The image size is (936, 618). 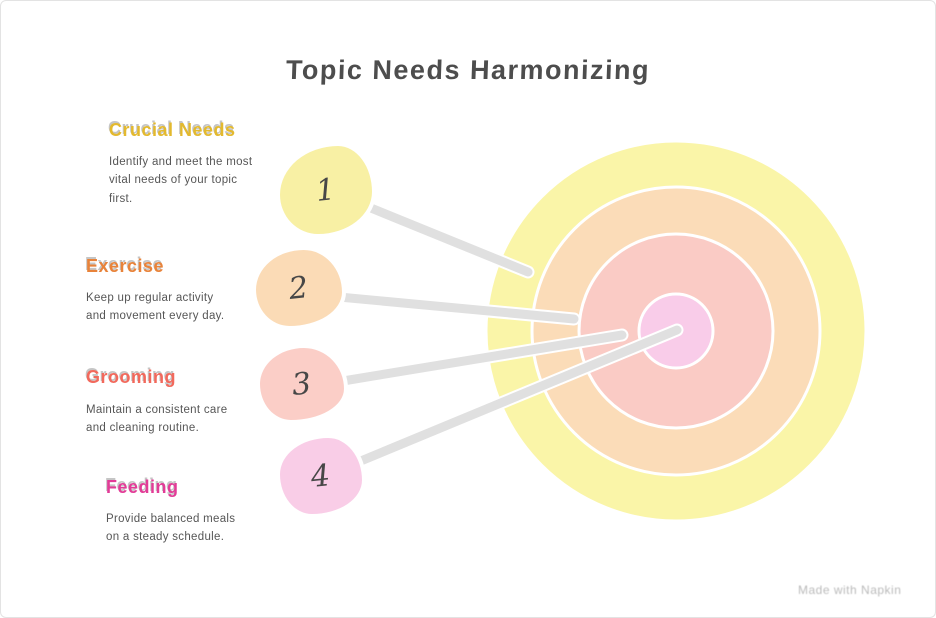 I want to click on blob-number-4: 4, so click(x=321, y=476).